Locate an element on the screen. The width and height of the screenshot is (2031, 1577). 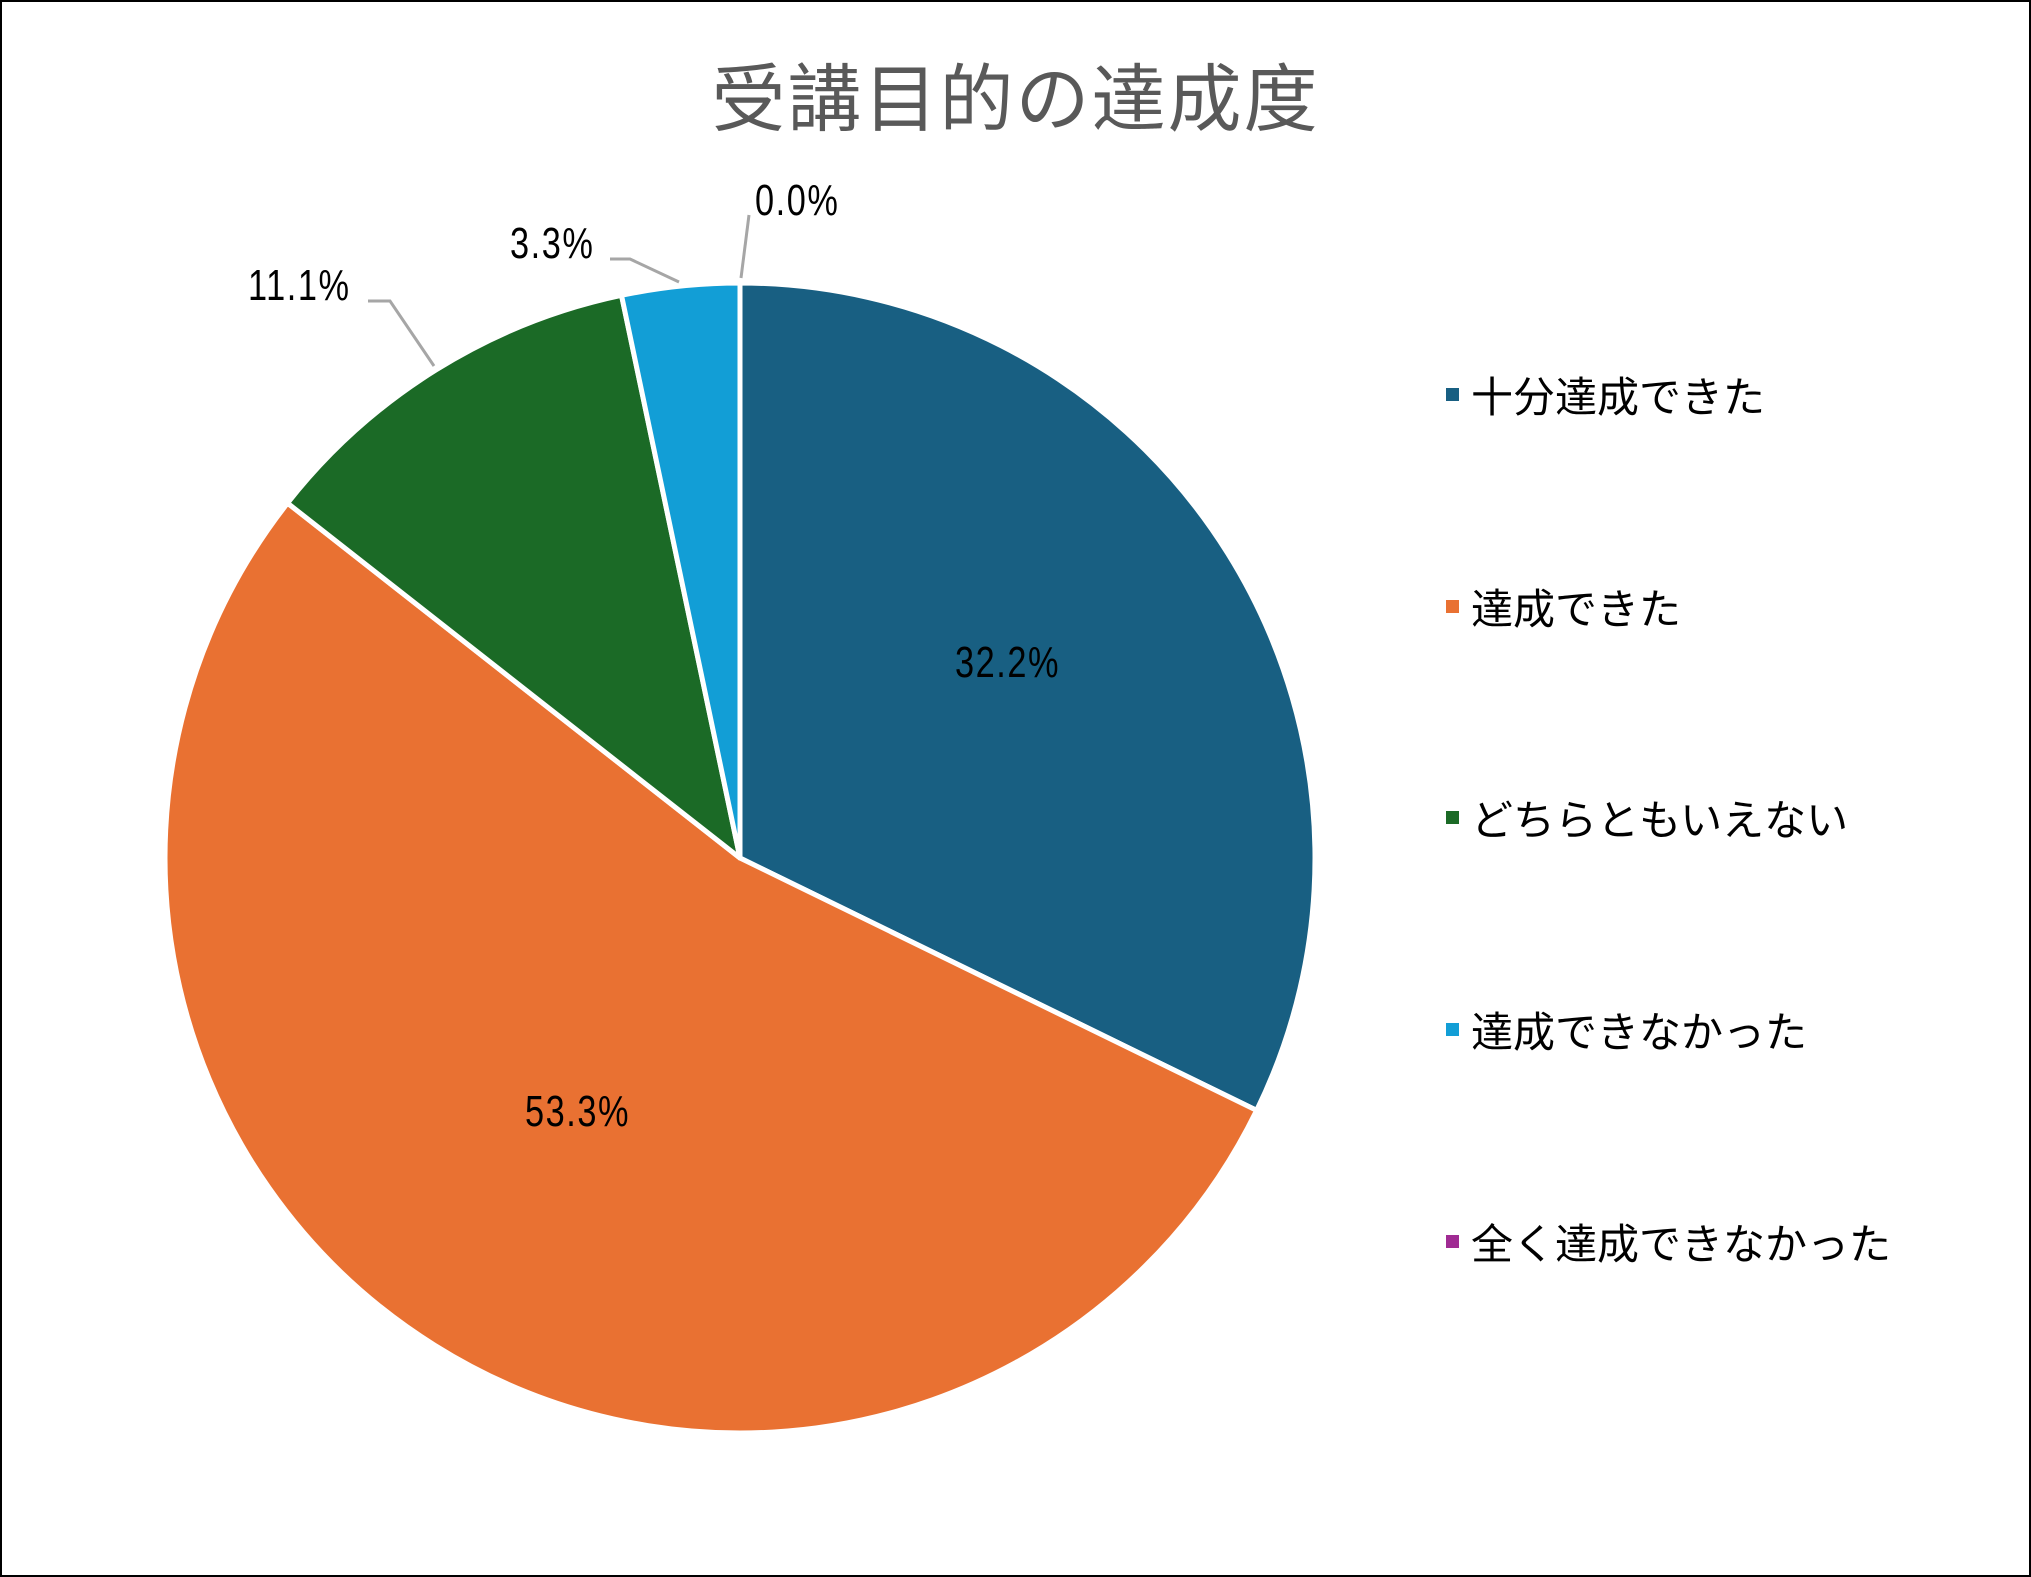
legend-label: 全く達成できなかった is located at coordinates (1681, 1244).